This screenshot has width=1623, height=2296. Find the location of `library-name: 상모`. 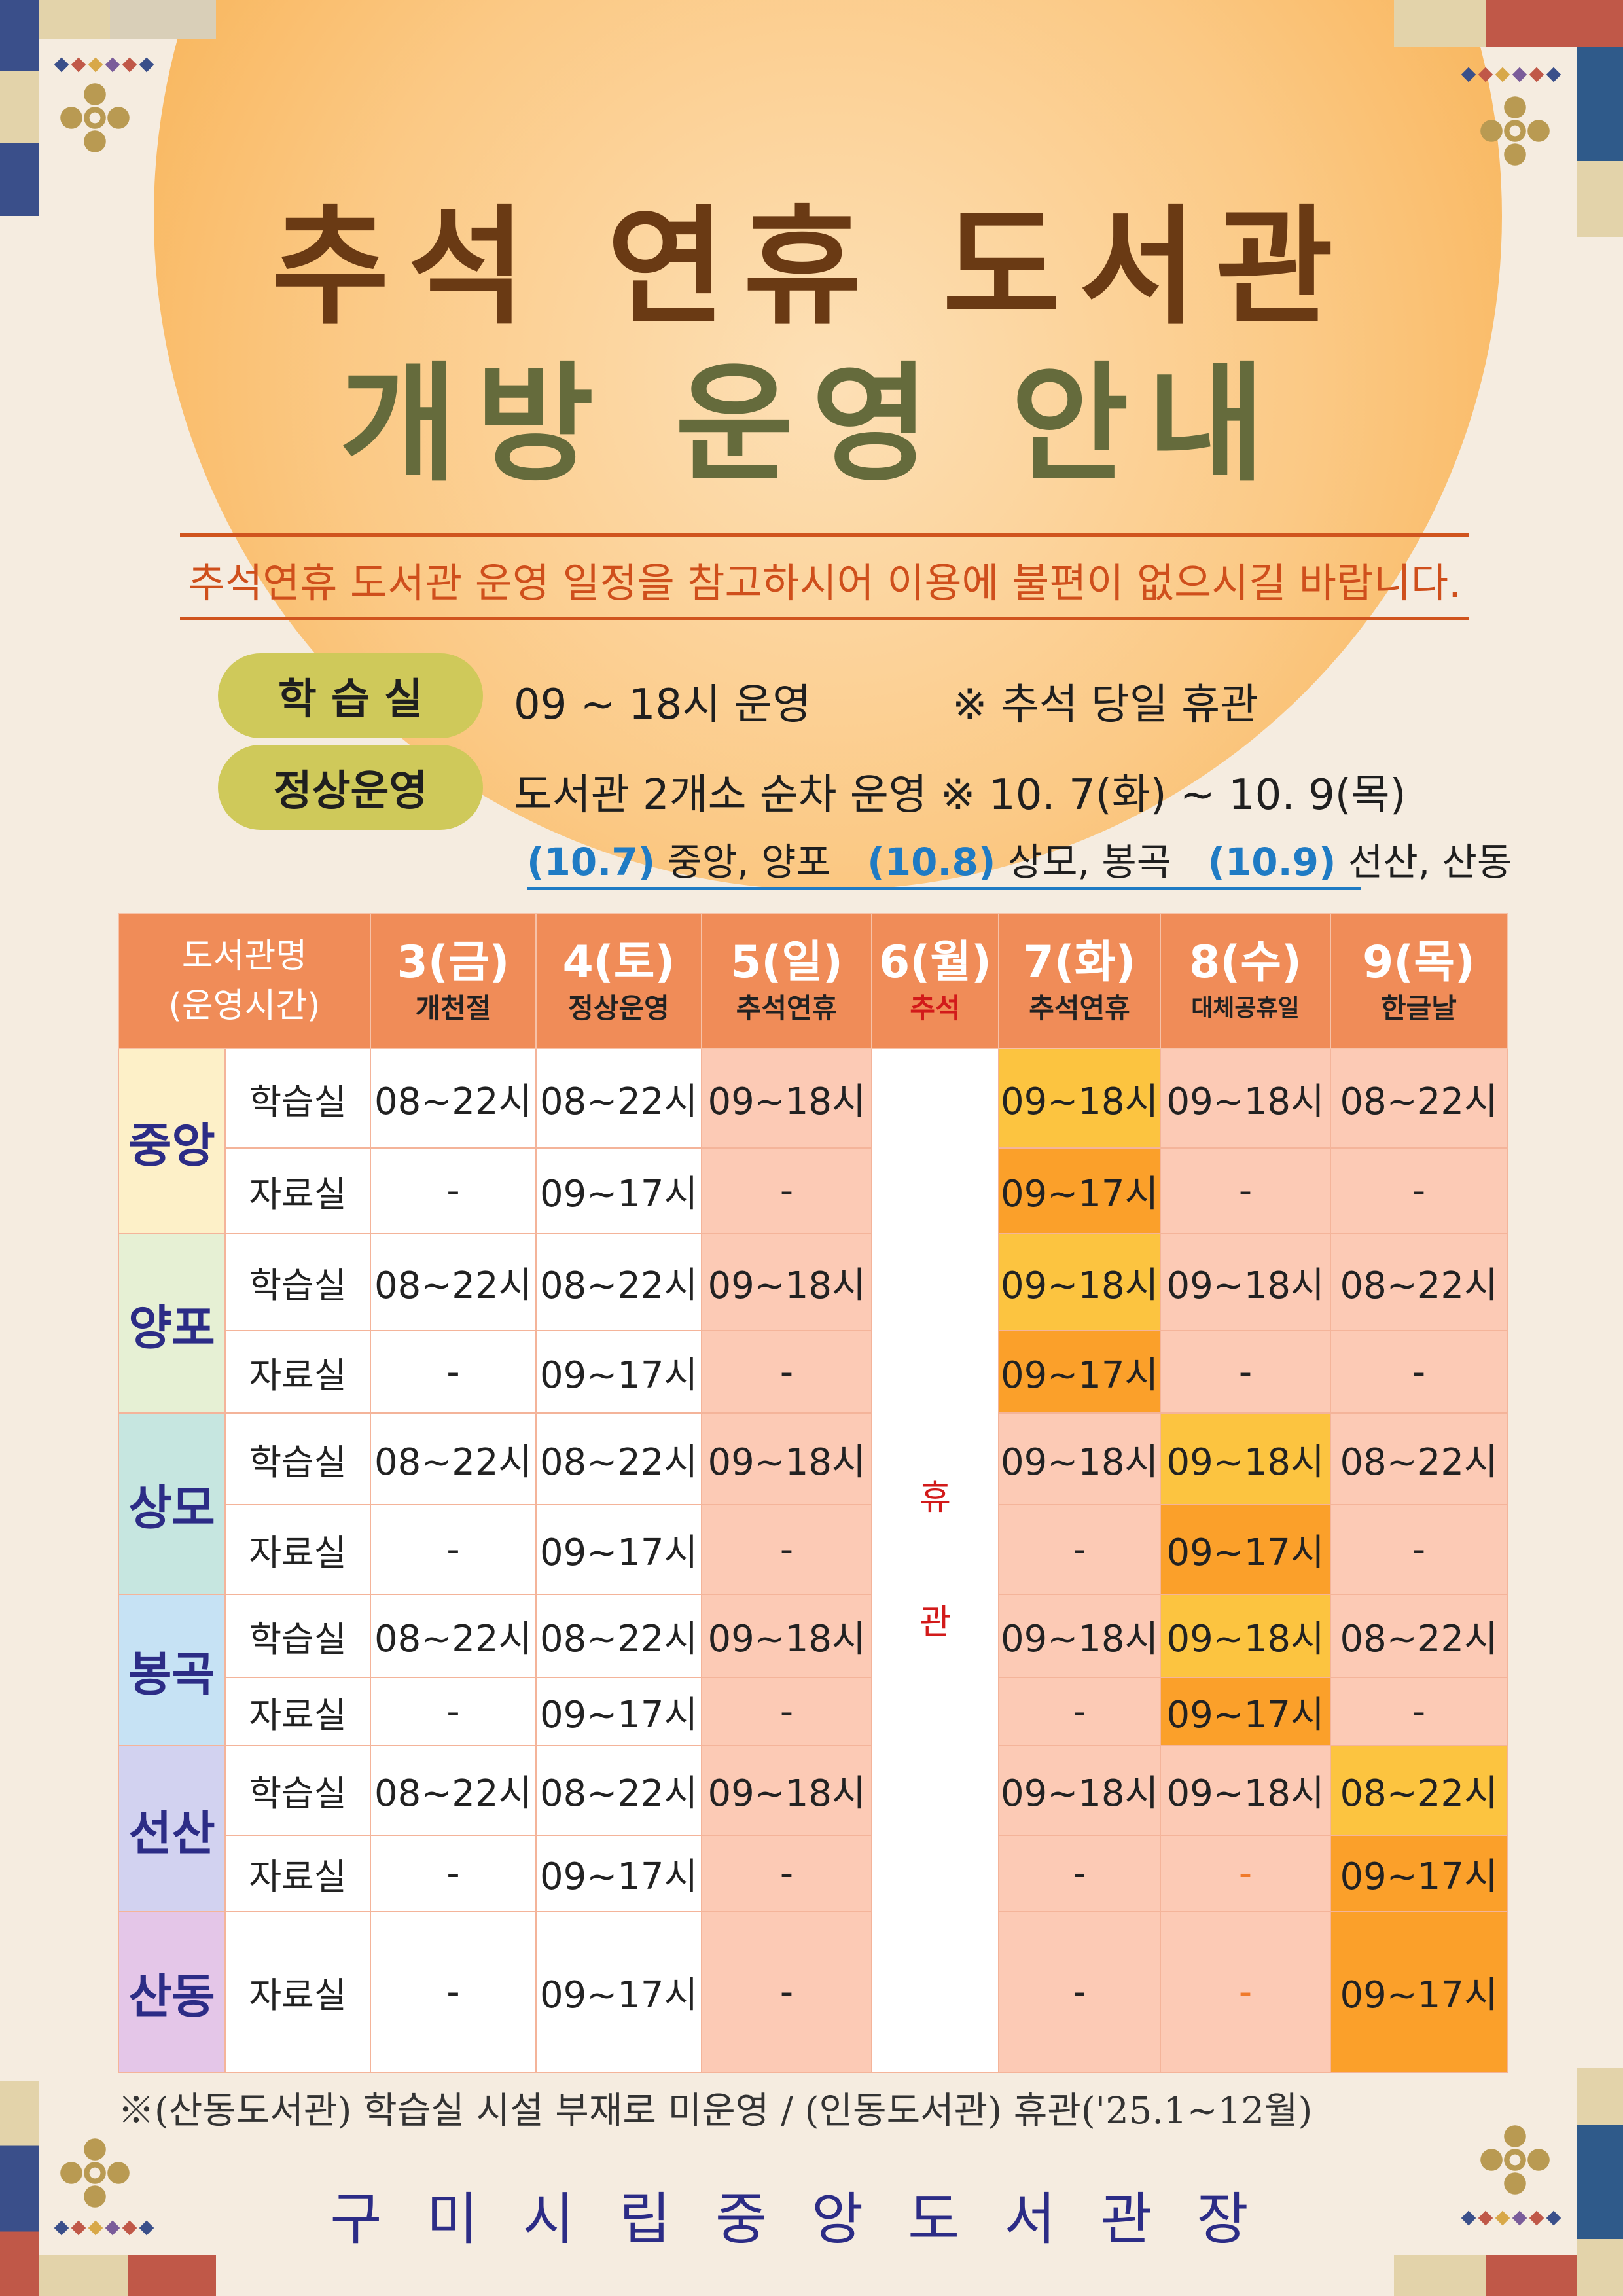

library-name: 상모 is located at coordinates (172, 1503).